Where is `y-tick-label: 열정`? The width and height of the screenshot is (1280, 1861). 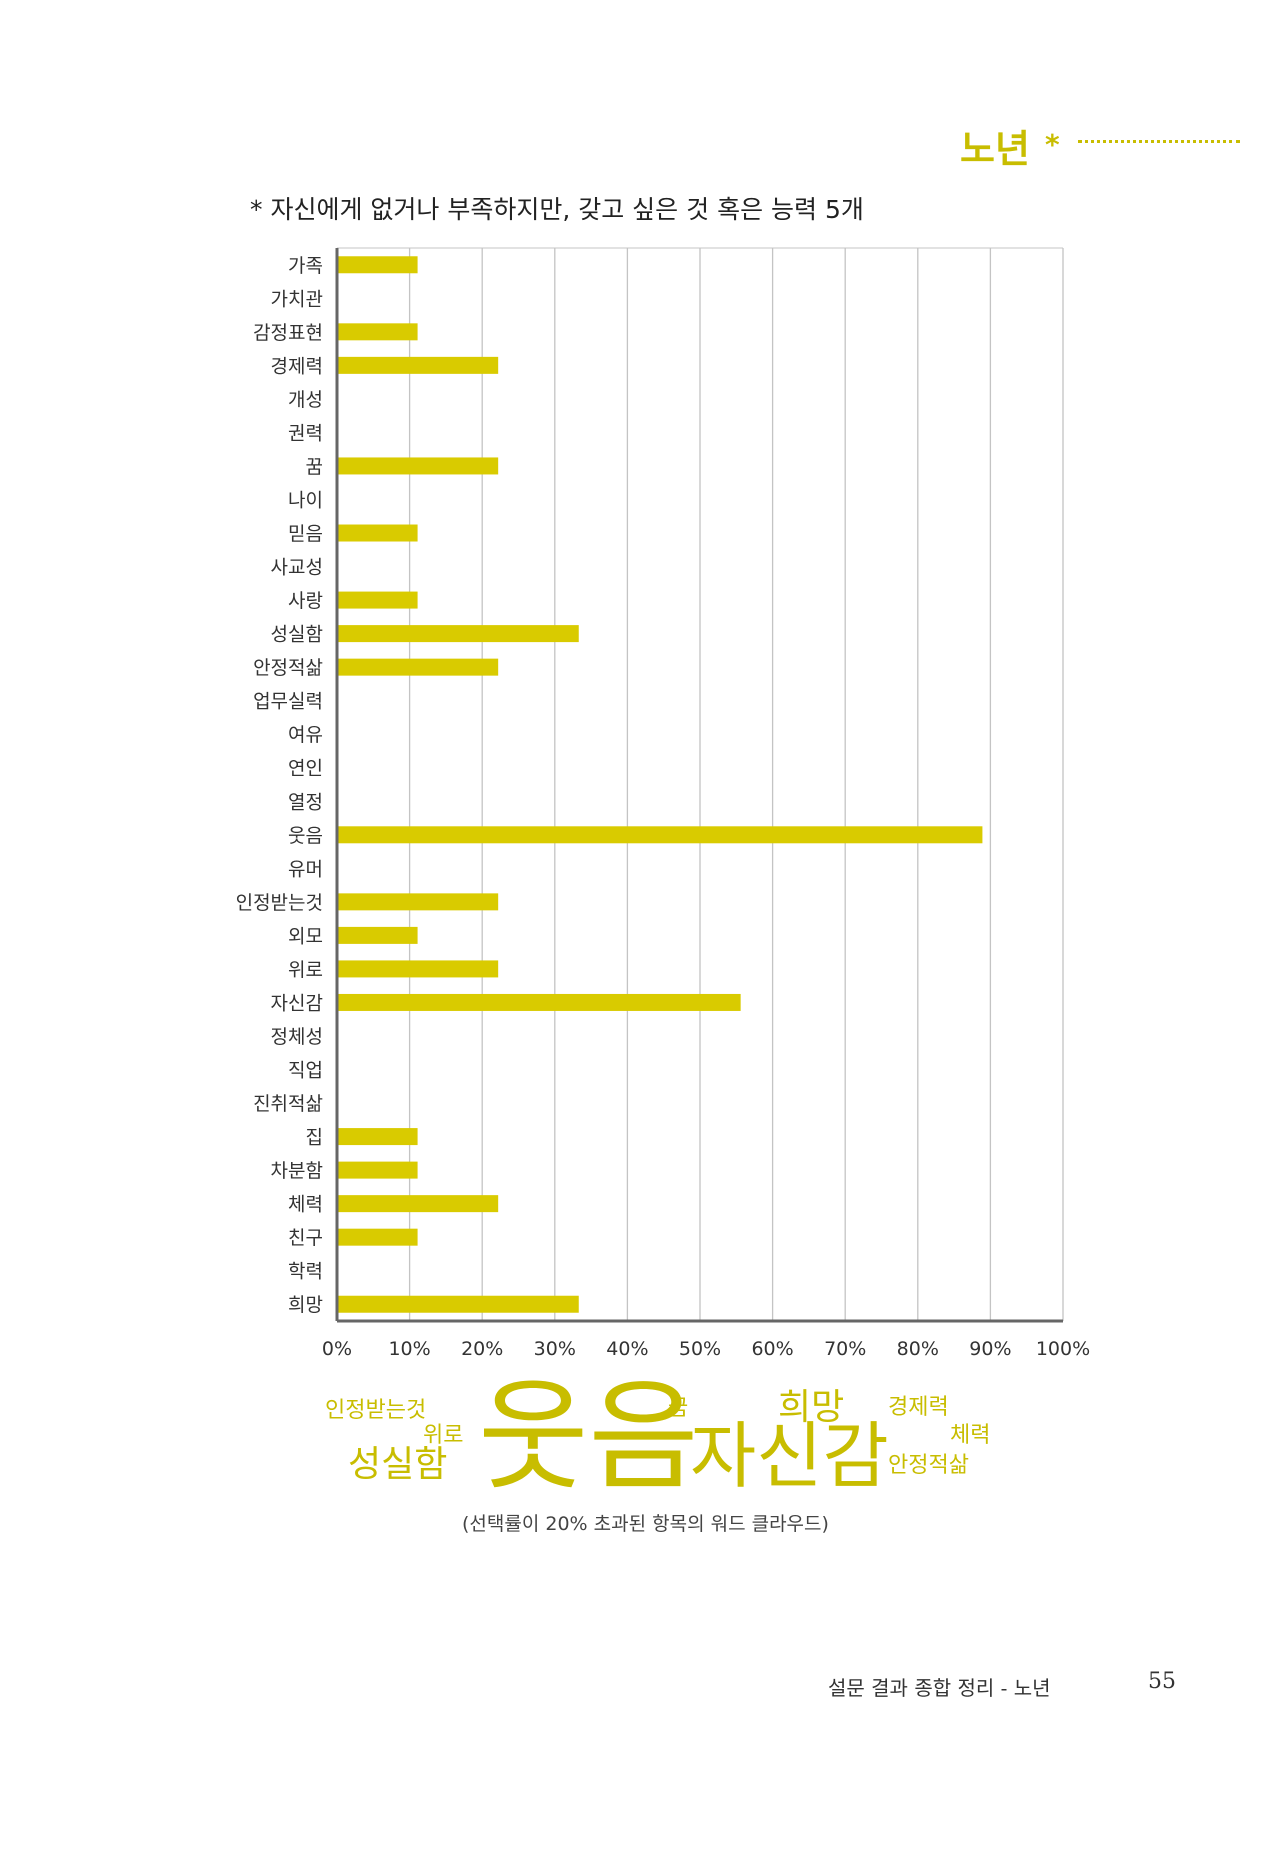 y-tick-label: 열정 is located at coordinates (305, 802).